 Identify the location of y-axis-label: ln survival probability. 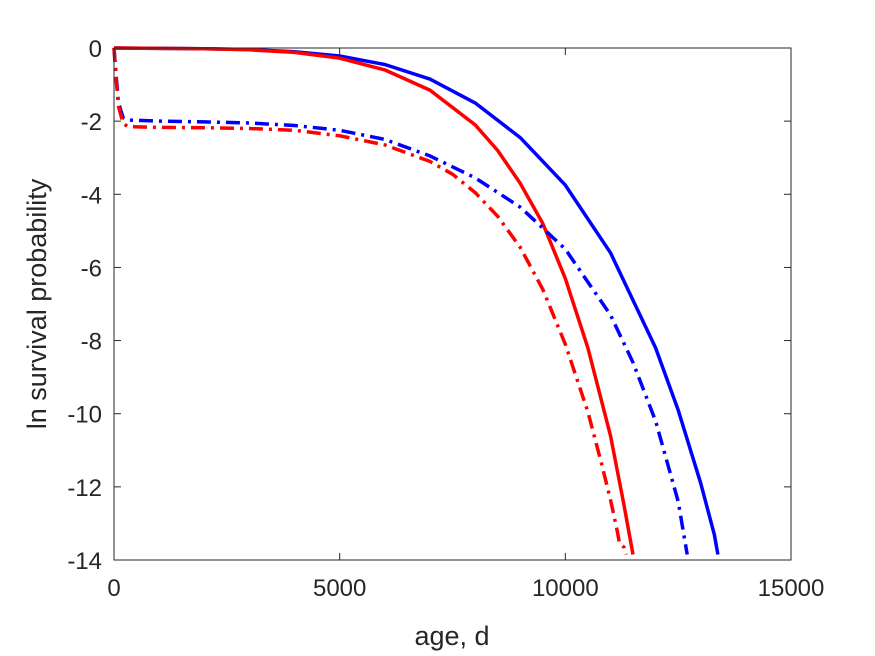
(37, 303).